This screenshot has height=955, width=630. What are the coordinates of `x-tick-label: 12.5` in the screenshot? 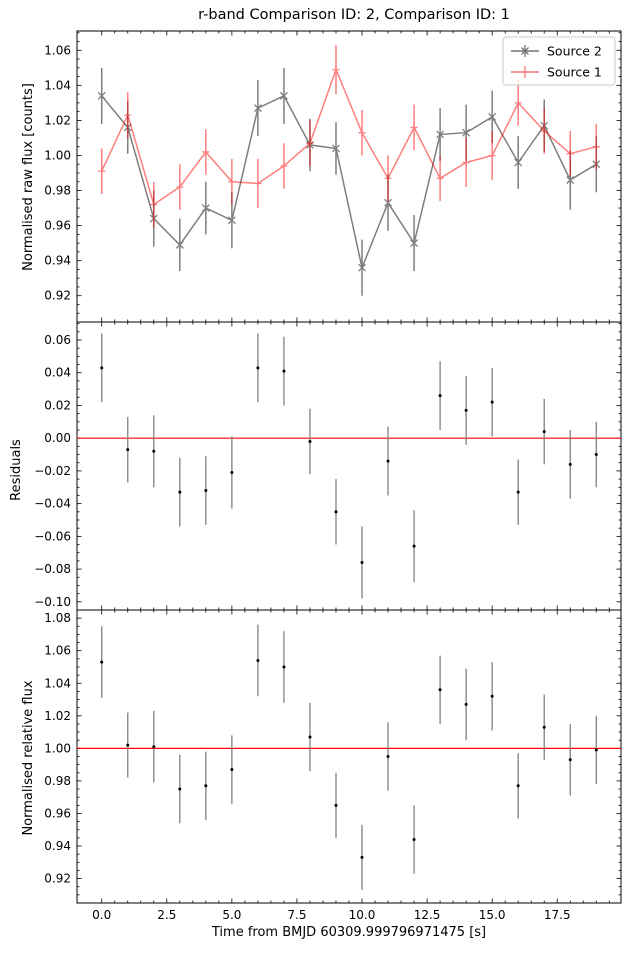 It's located at (427, 915).